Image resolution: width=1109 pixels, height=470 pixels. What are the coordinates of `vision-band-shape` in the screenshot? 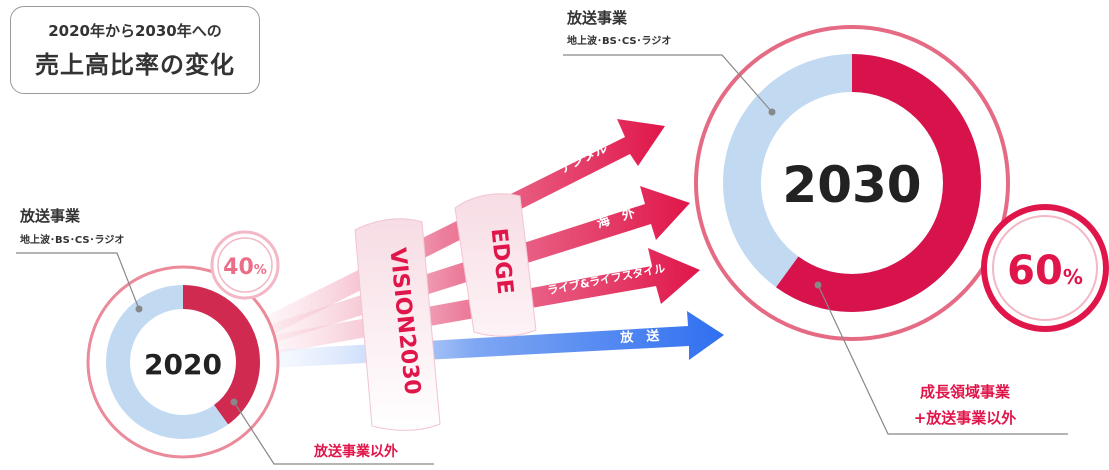 It's located at (397, 324).